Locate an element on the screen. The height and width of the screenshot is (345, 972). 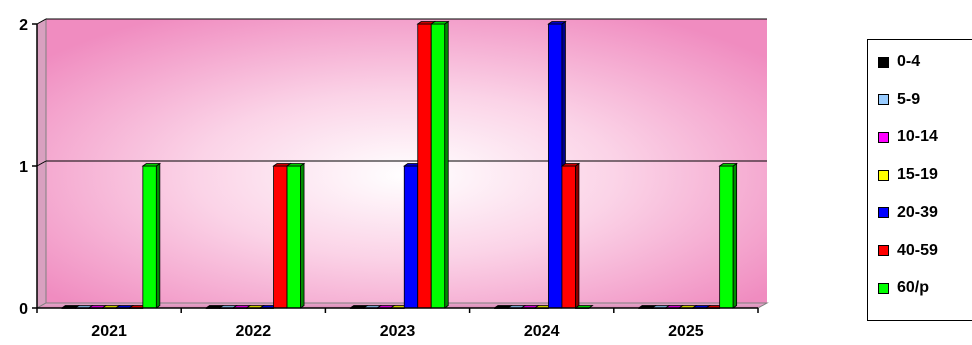
legend-label: 40-59 is located at coordinates (917, 250).